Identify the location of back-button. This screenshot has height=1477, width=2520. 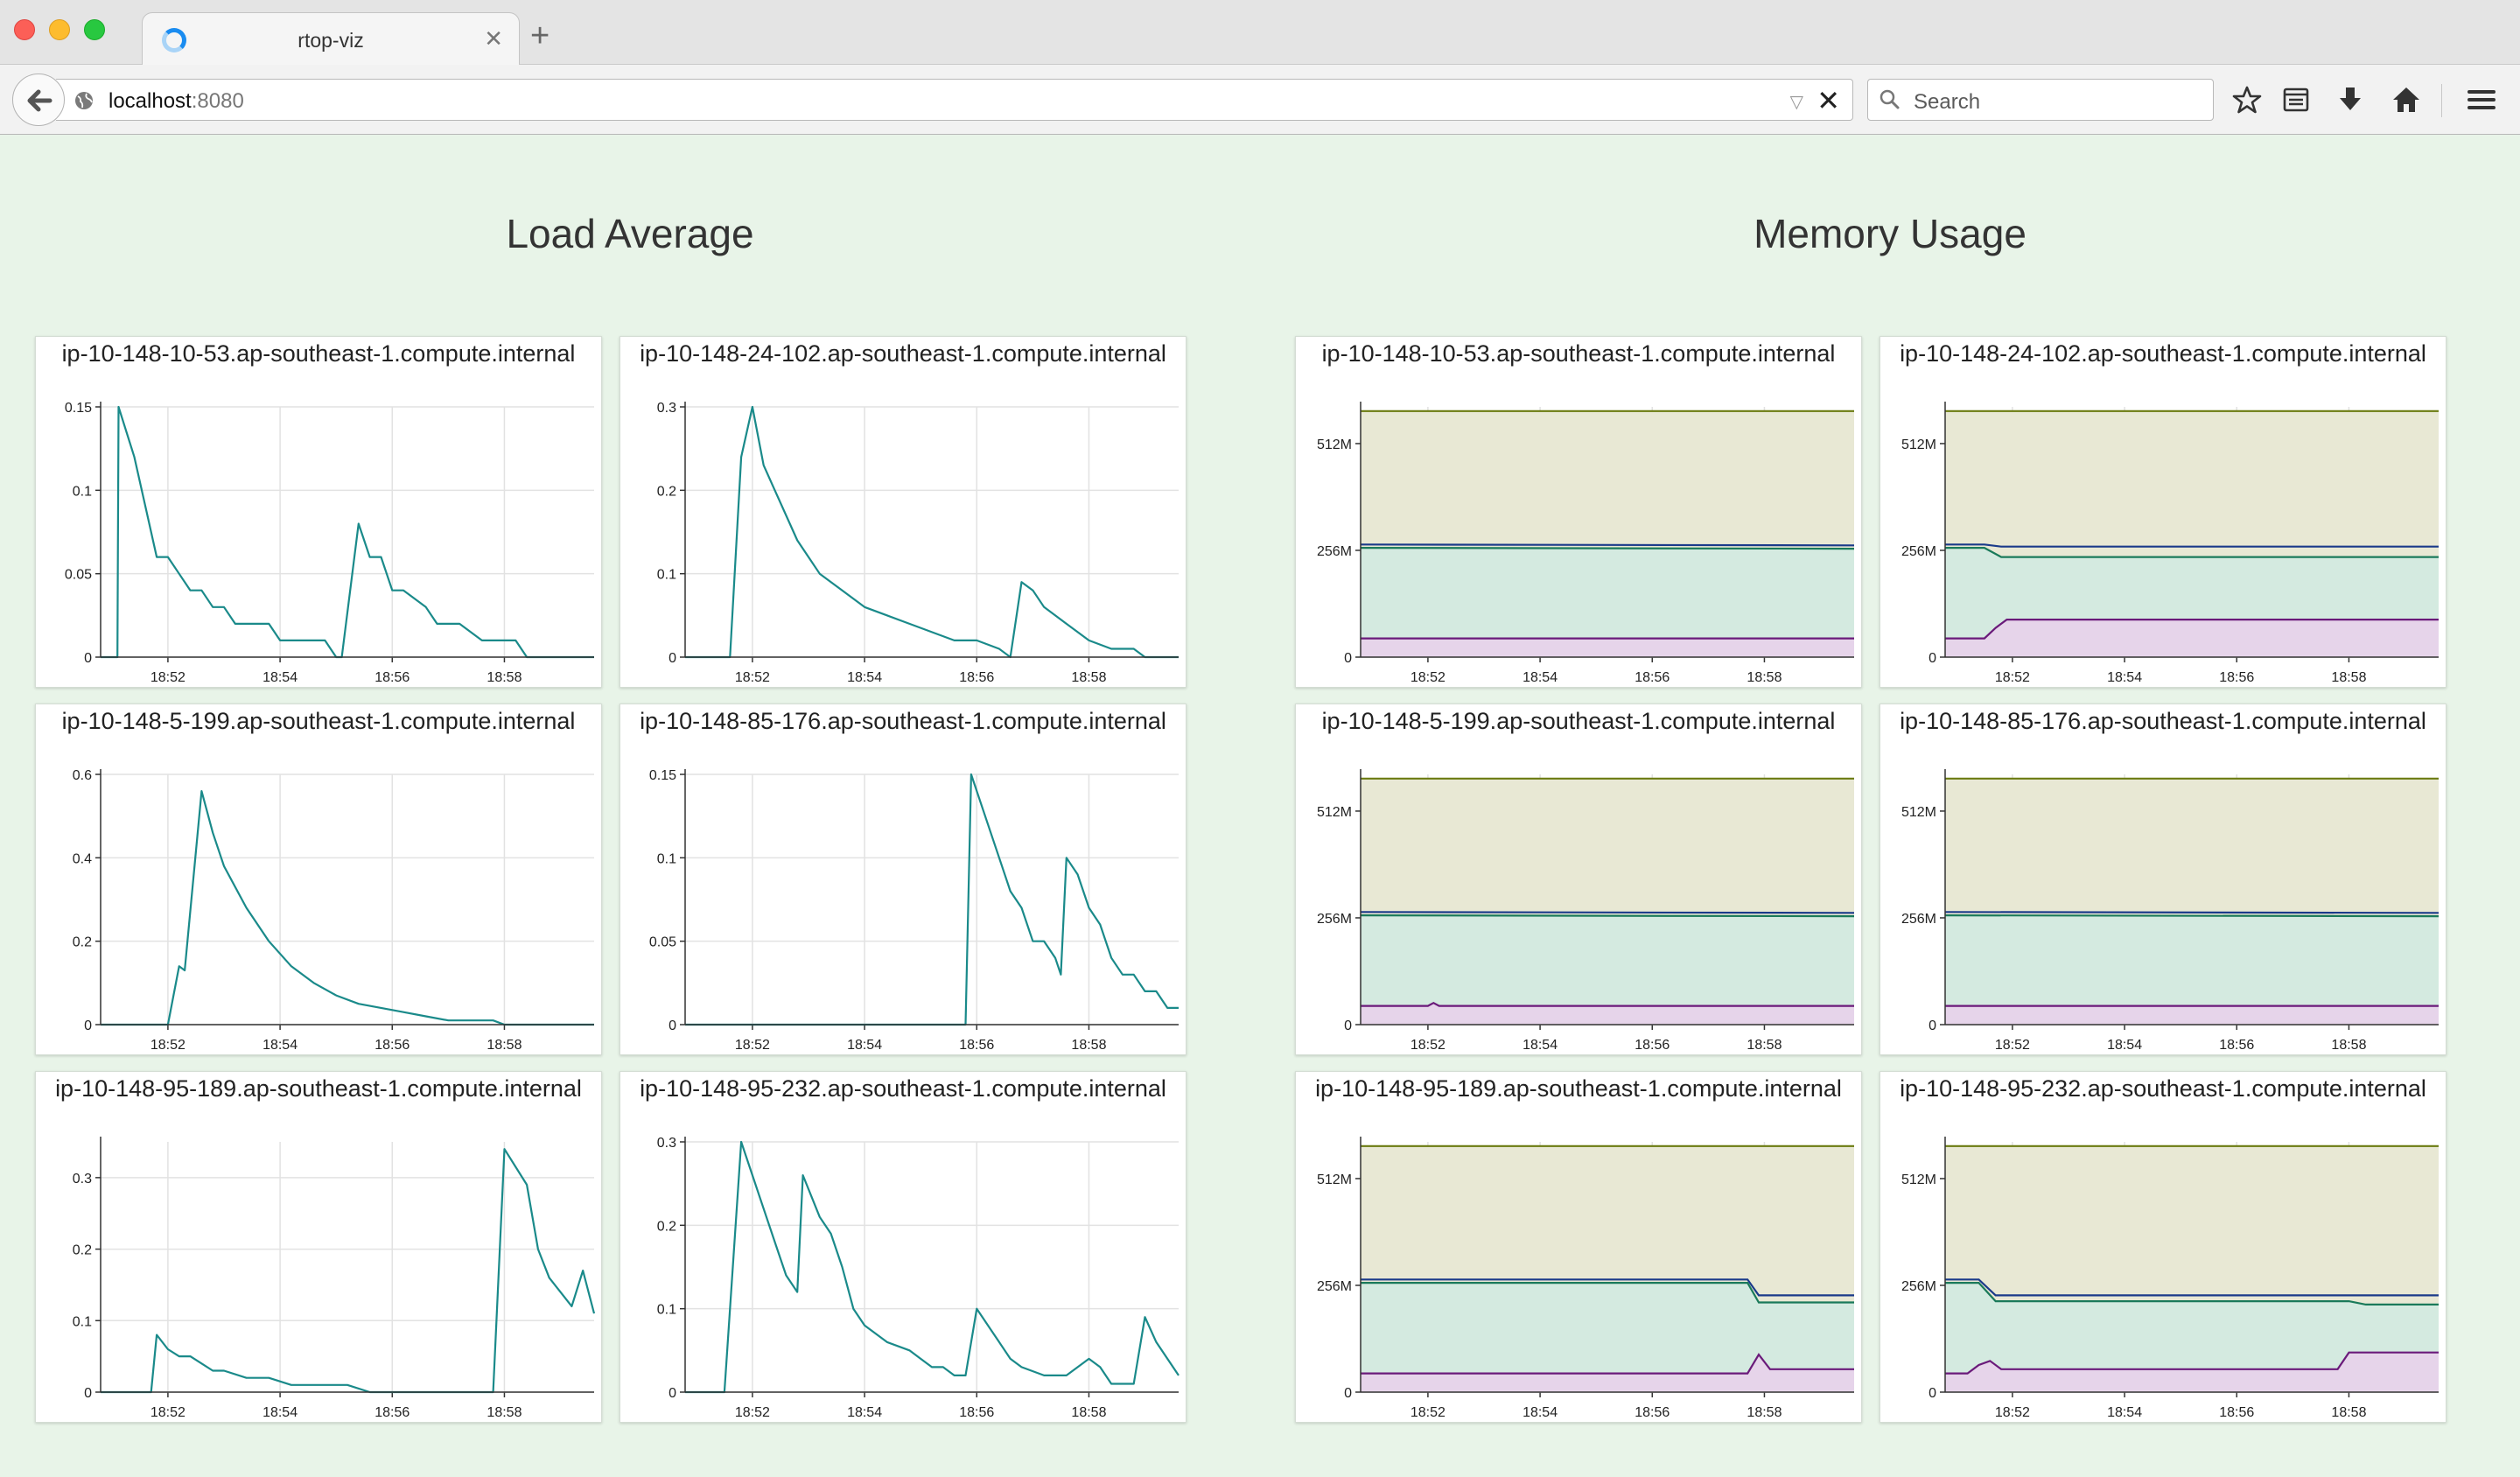
(38, 100).